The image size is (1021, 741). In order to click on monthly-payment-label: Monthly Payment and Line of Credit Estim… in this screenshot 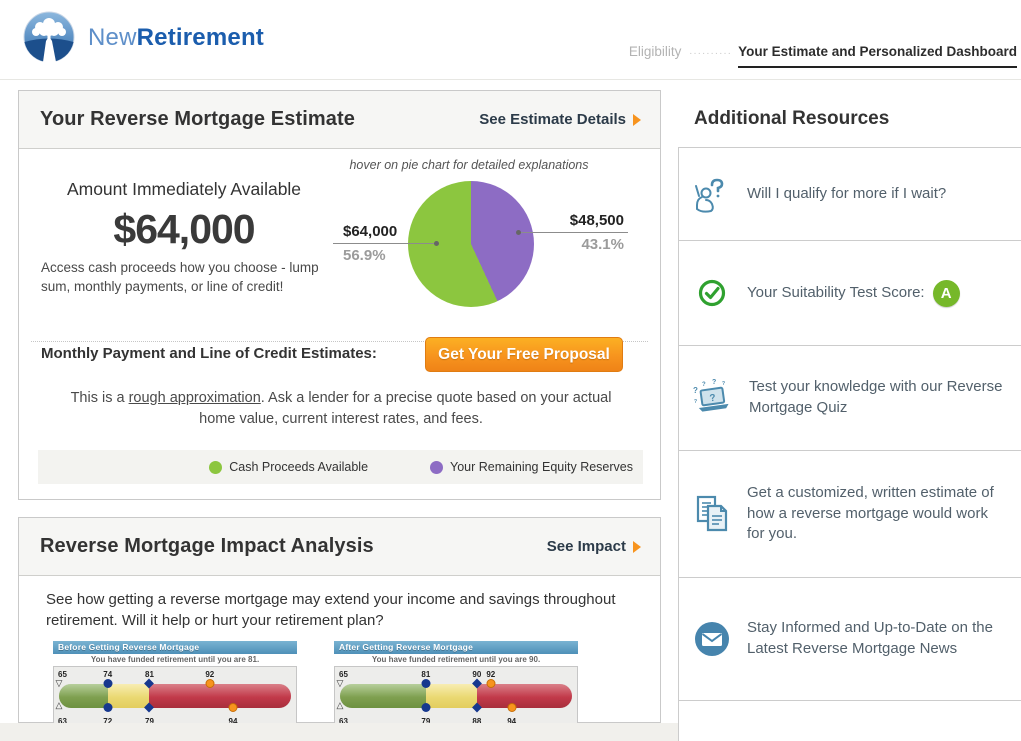, I will do `click(209, 353)`.